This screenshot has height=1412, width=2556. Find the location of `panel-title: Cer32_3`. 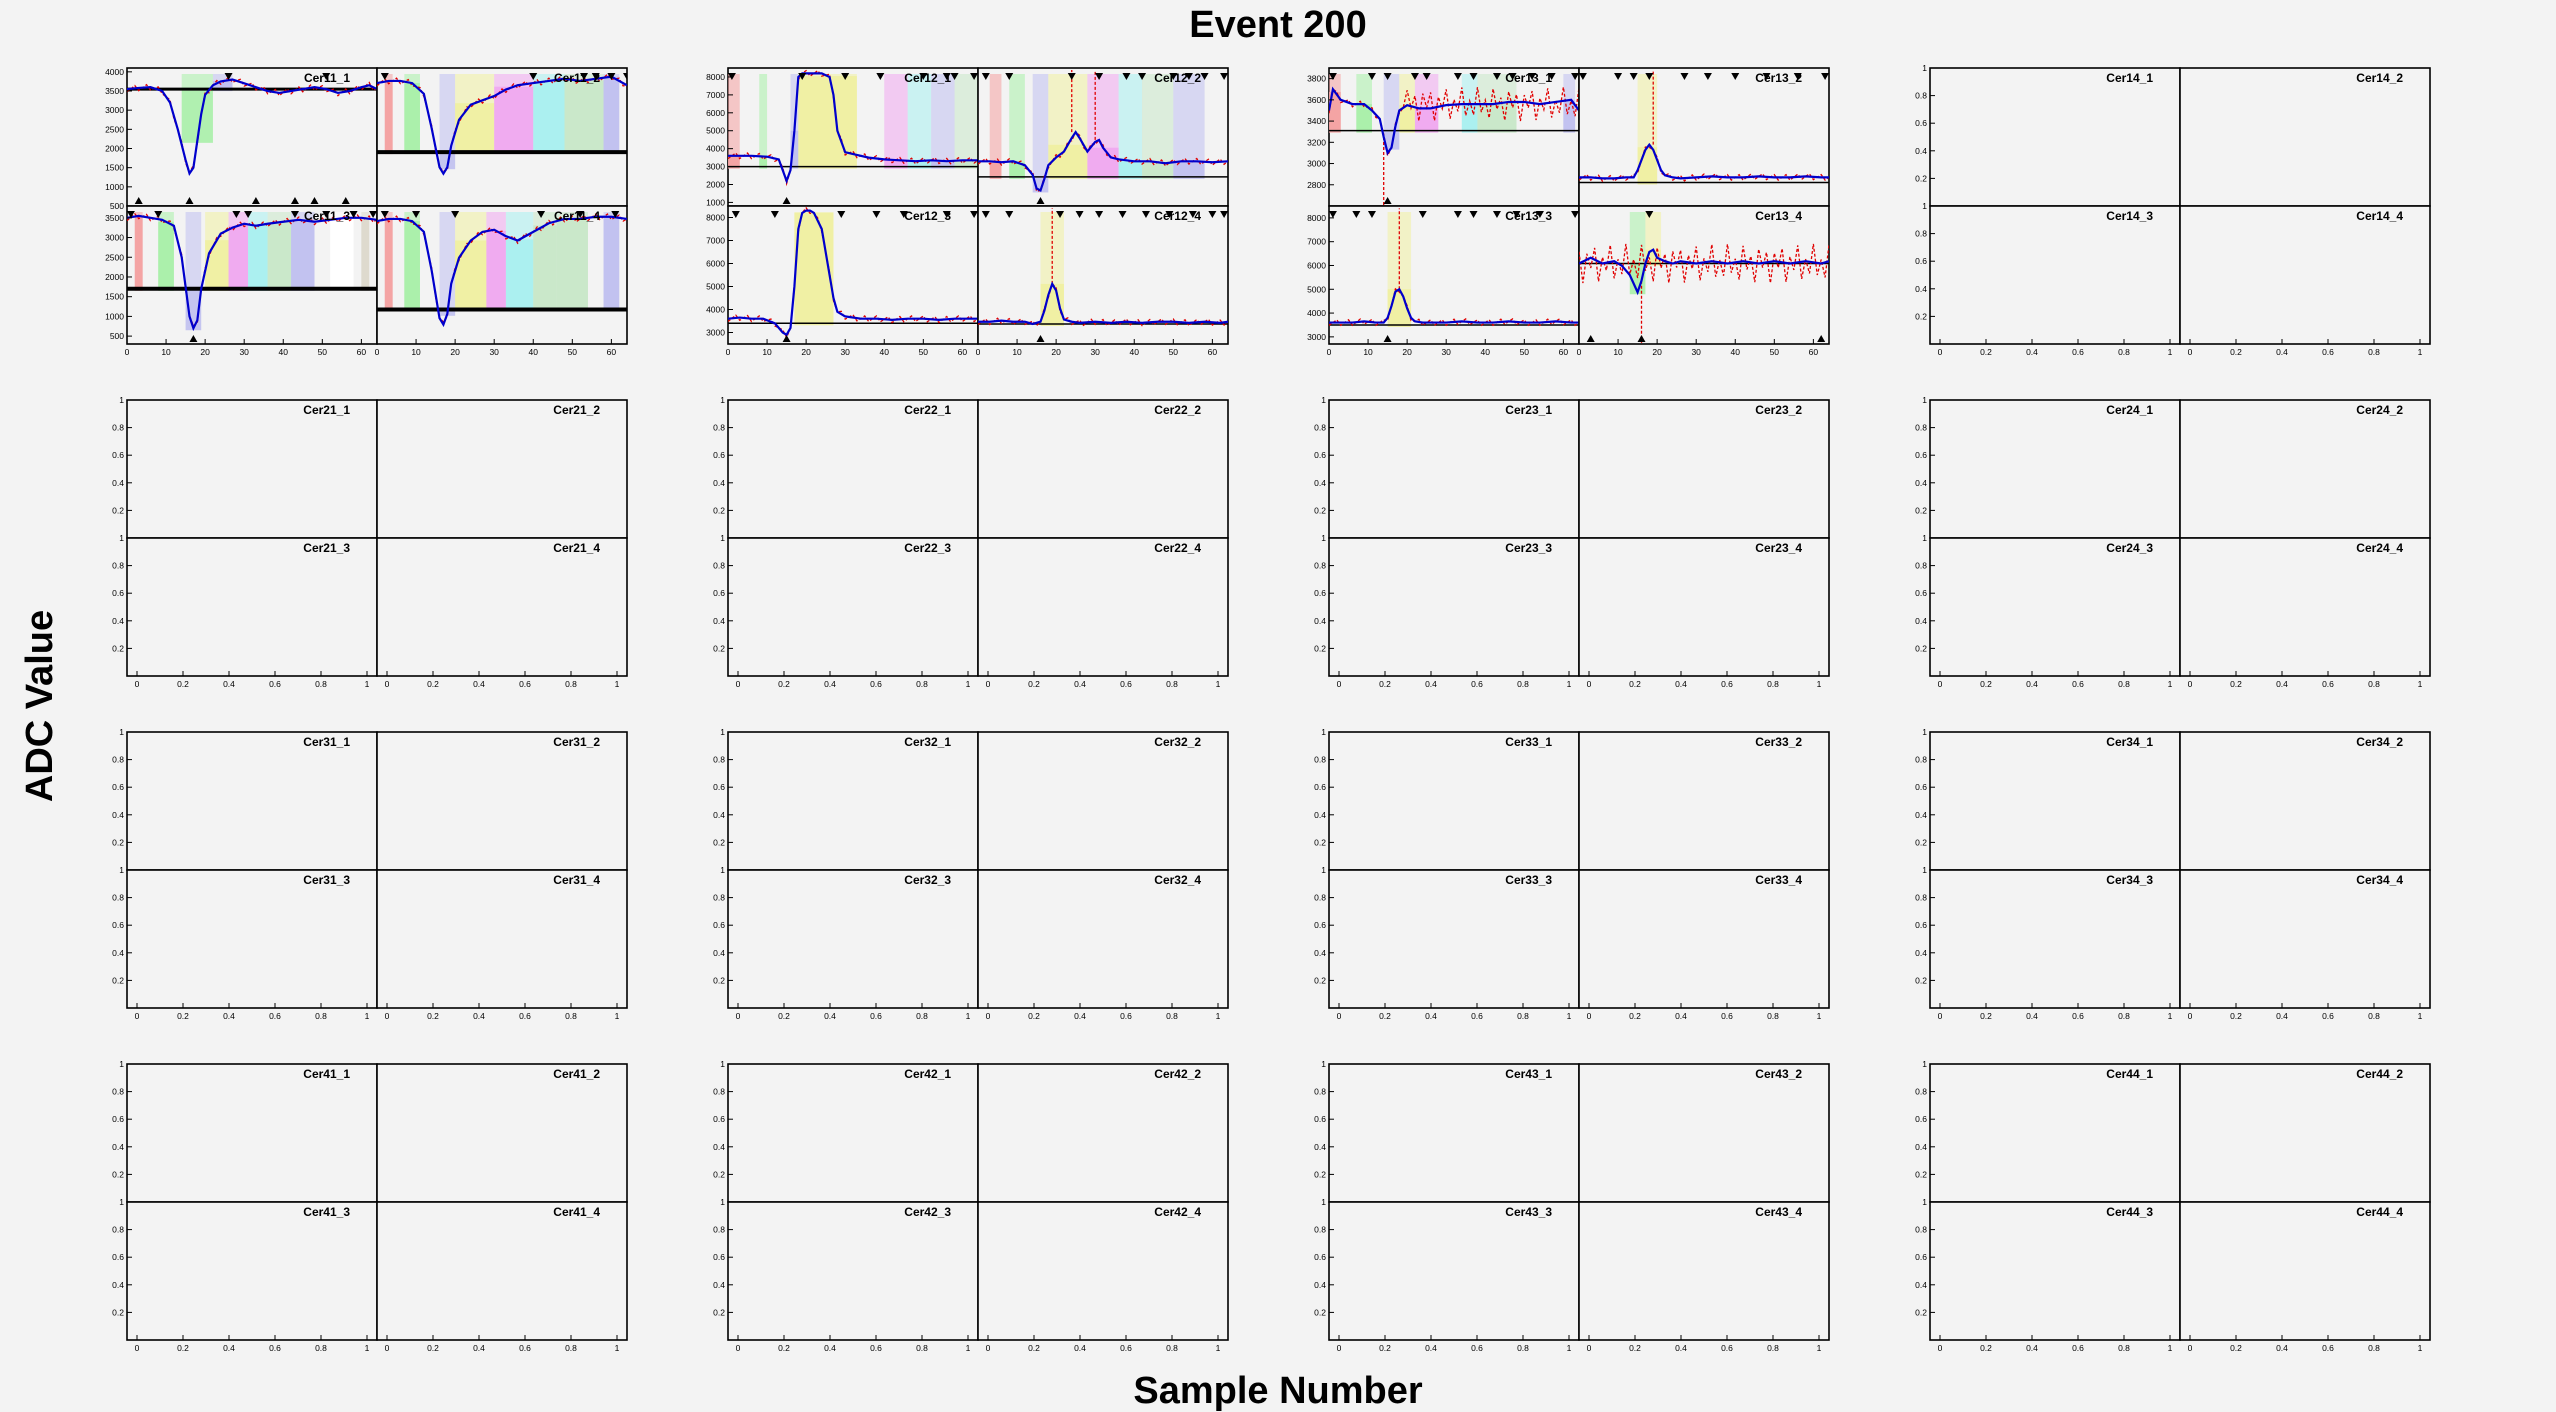

panel-title: Cer32_3 is located at coordinates (927, 880).